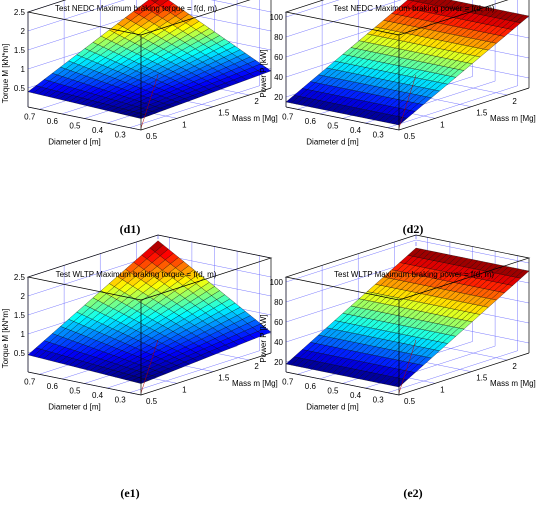 The image size is (550, 510). I want to click on figure-caption: (e2), so click(412, 493).